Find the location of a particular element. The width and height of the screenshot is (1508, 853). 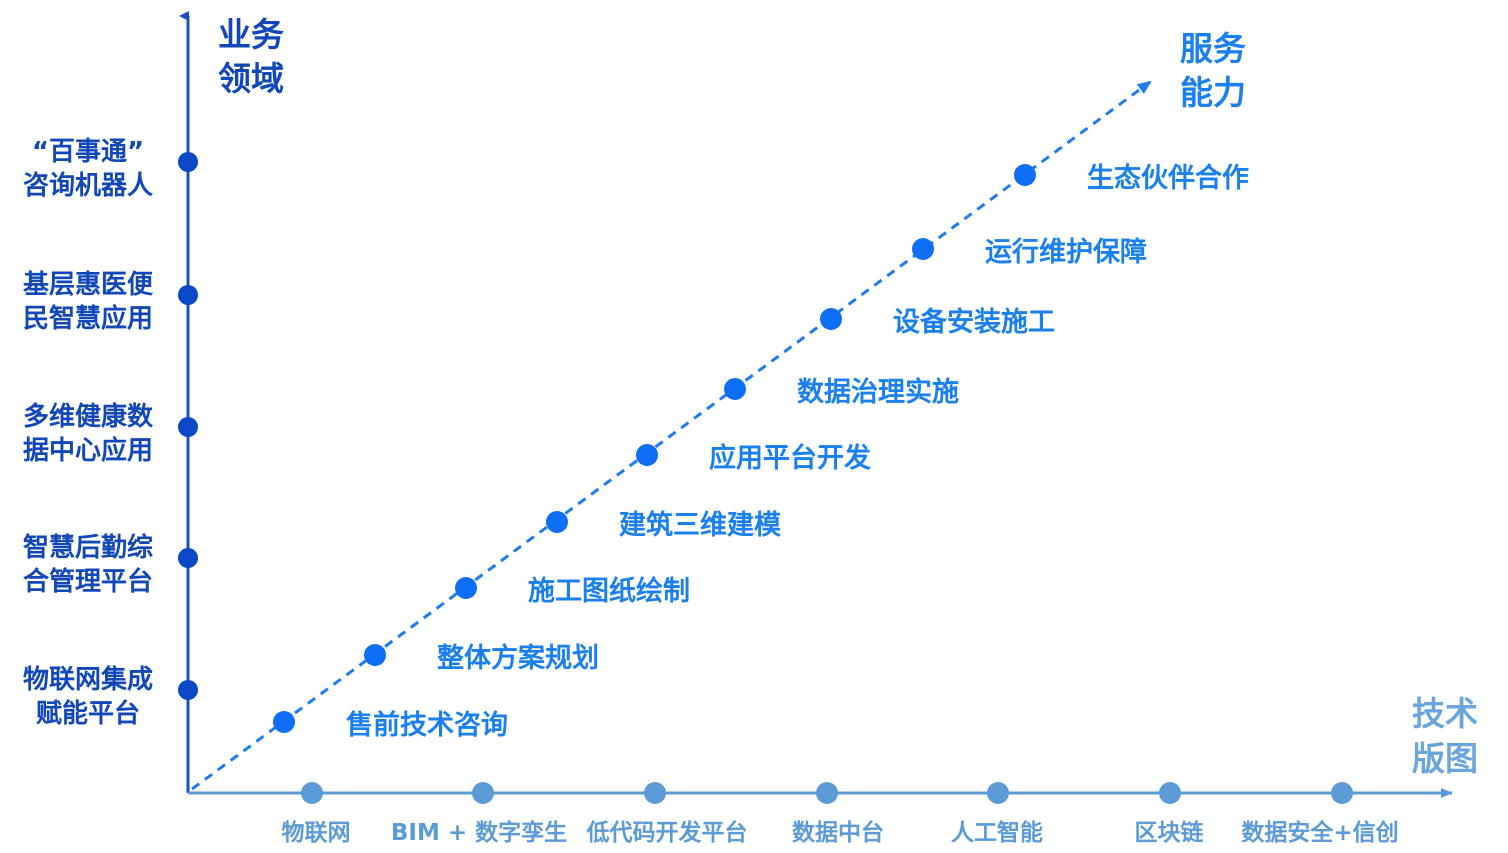

y-axis-item-label: 物联网集成 is located at coordinates (88, 679).